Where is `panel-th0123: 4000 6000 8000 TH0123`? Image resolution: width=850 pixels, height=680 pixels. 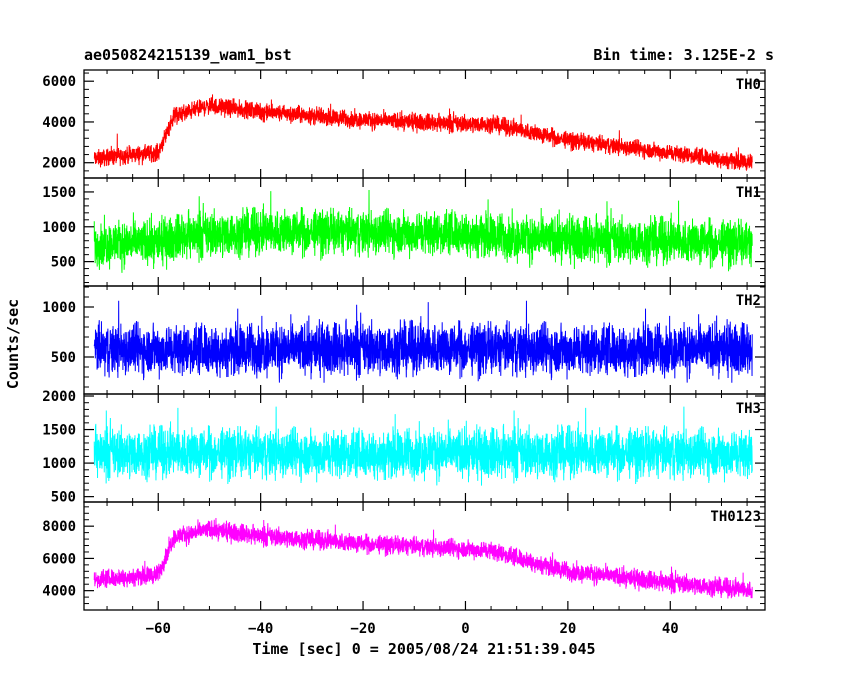 panel-th0123: 4000 6000 8000 TH0123 is located at coordinates (404, 556).